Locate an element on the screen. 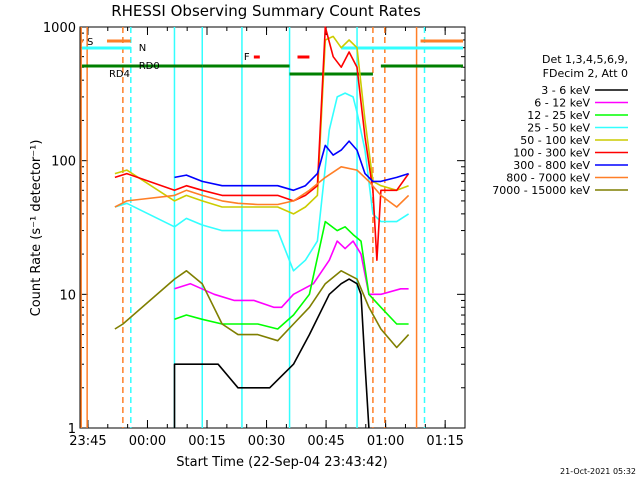  flag-label-n: N is located at coordinates (142, 48).